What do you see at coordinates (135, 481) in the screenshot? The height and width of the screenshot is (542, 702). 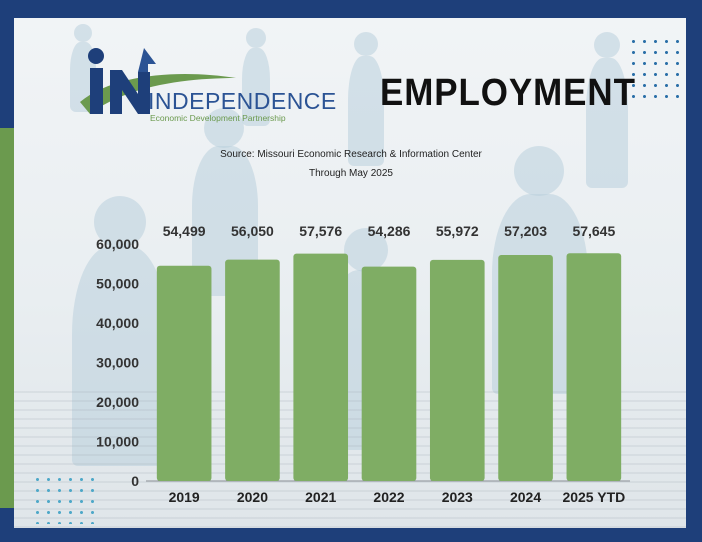 I see `y-tick-label: 0` at bounding box center [135, 481].